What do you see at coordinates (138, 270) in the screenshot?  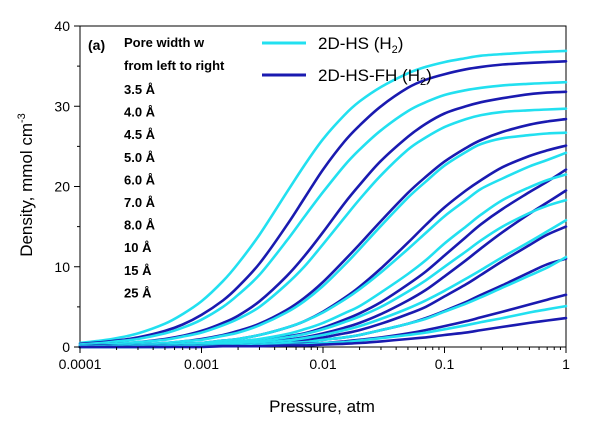 I see `pore-width-label: 15 Å` at bounding box center [138, 270].